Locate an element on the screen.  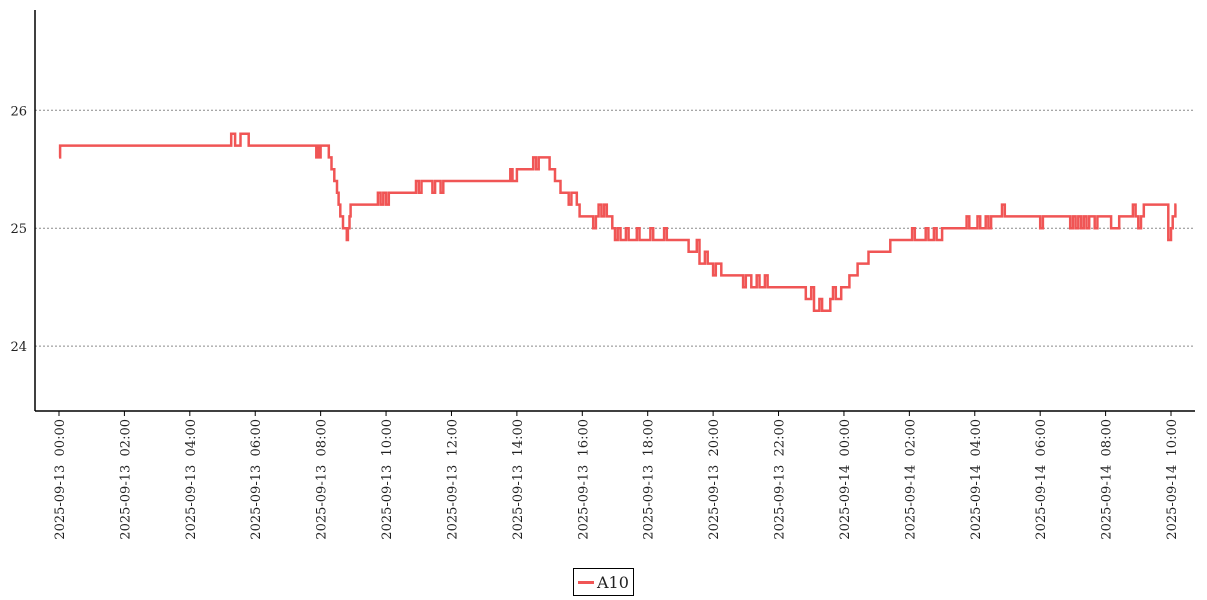
x-tick-label: 2025-09-13 16:00 is located at coordinates (583, 479).